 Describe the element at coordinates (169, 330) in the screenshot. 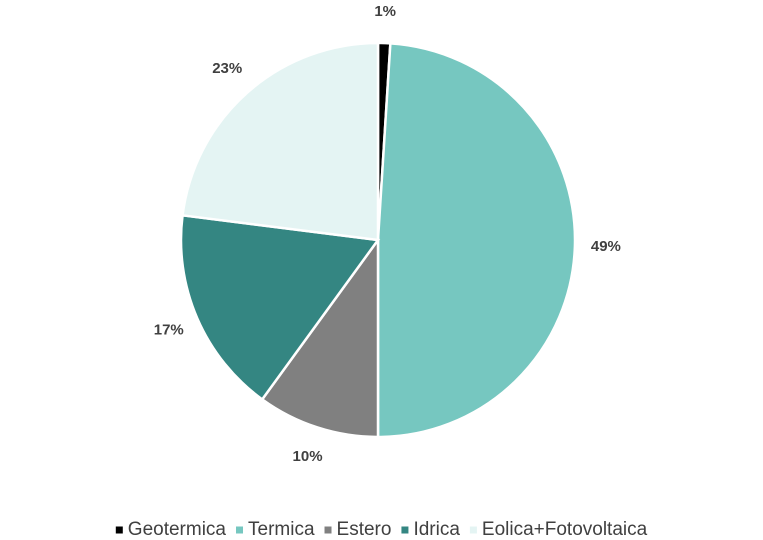

I see `data-label: 17%` at that location.